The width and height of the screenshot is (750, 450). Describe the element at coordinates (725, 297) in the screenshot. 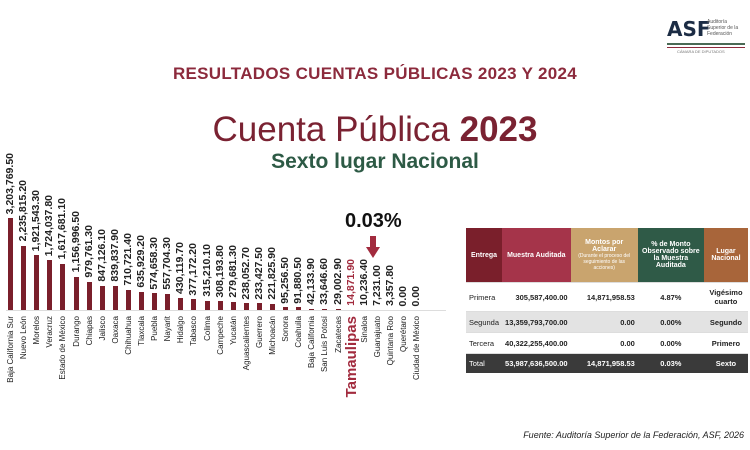

I see `cell: Vigésimo cuarto` at that location.